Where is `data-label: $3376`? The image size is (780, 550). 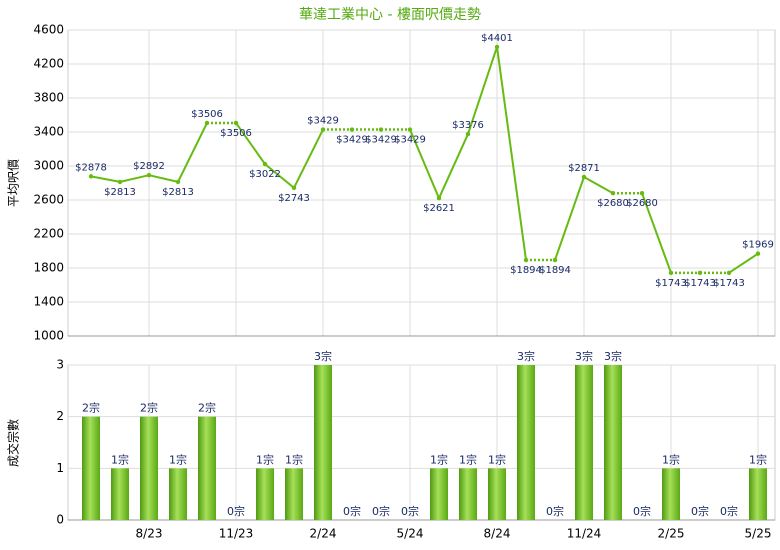
data-label: $3376 is located at coordinates (468, 125).